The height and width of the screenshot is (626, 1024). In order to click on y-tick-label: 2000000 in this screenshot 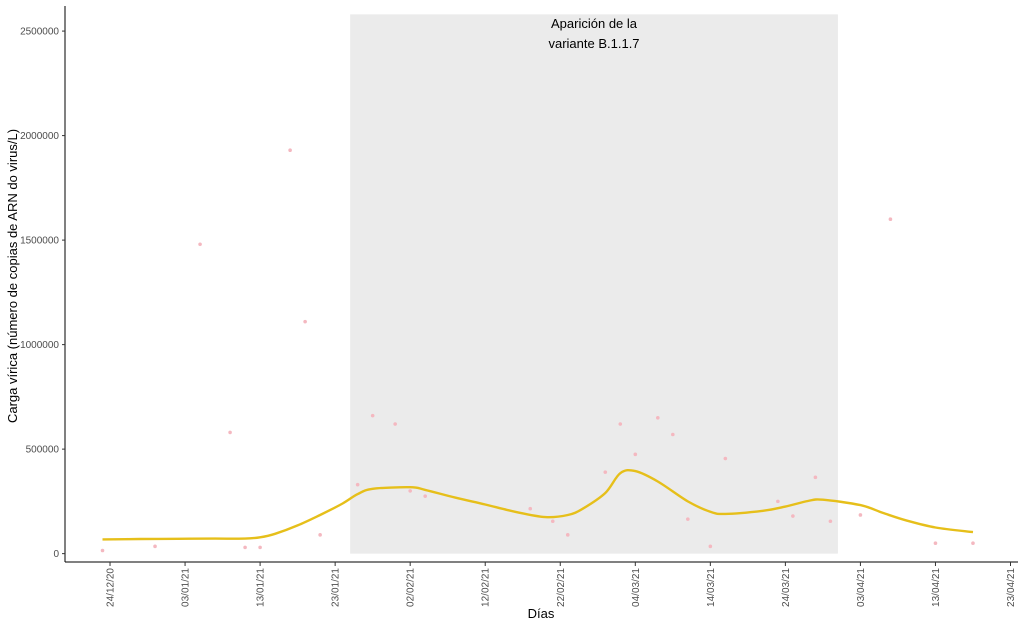, I will do `click(39, 136)`.